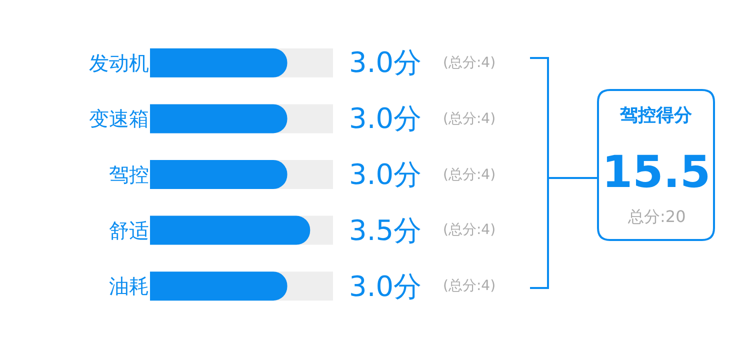  I want to click on y-tick-label: 发动机, so click(119, 62).